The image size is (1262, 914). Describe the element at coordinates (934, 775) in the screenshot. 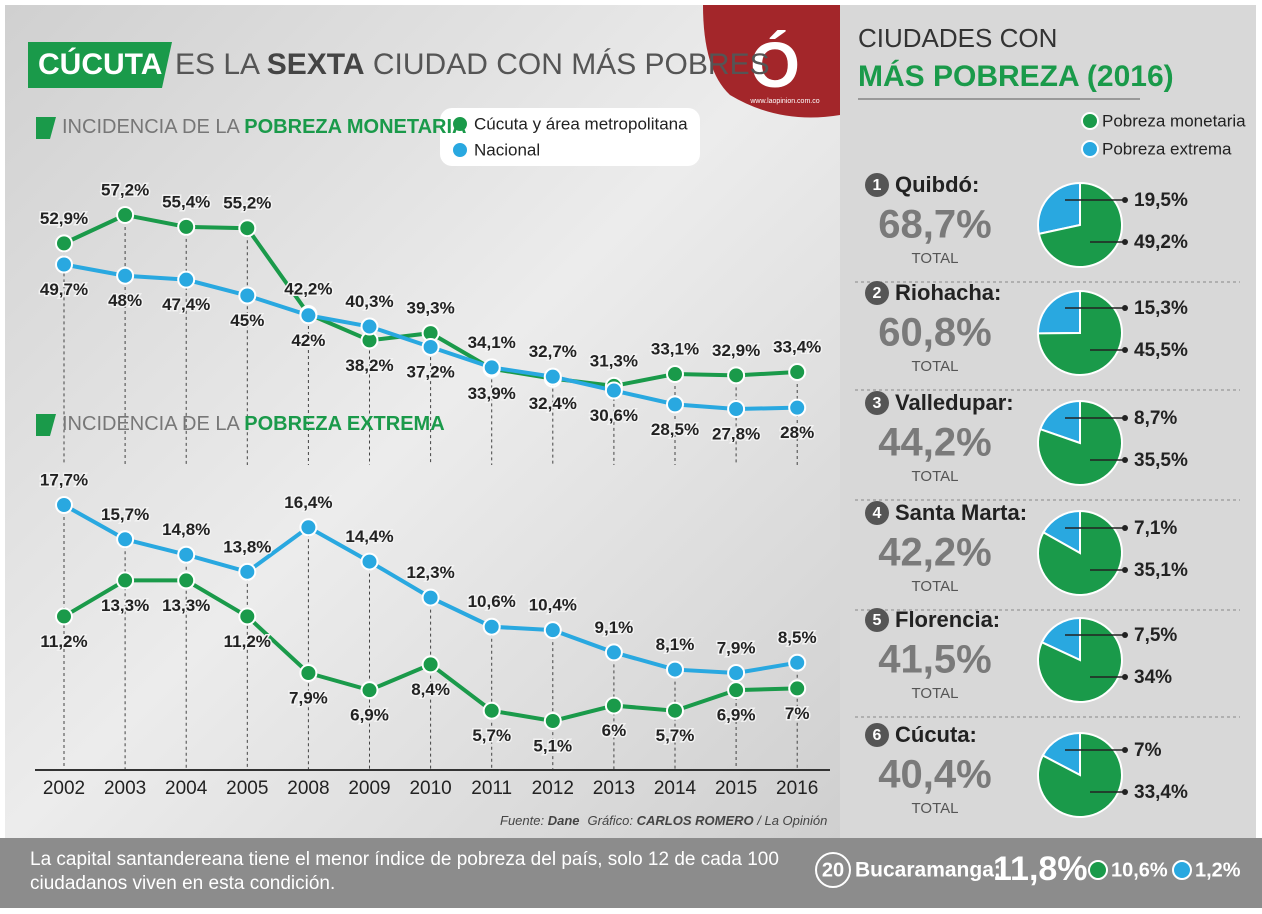

I see `city-total: 40,4%` at that location.